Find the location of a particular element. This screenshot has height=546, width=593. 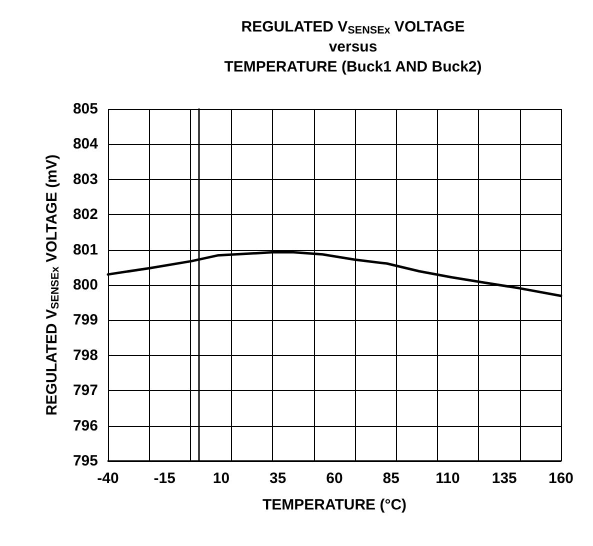

x-axis-title: TEMPERATURE (°C) is located at coordinates (334, 505).